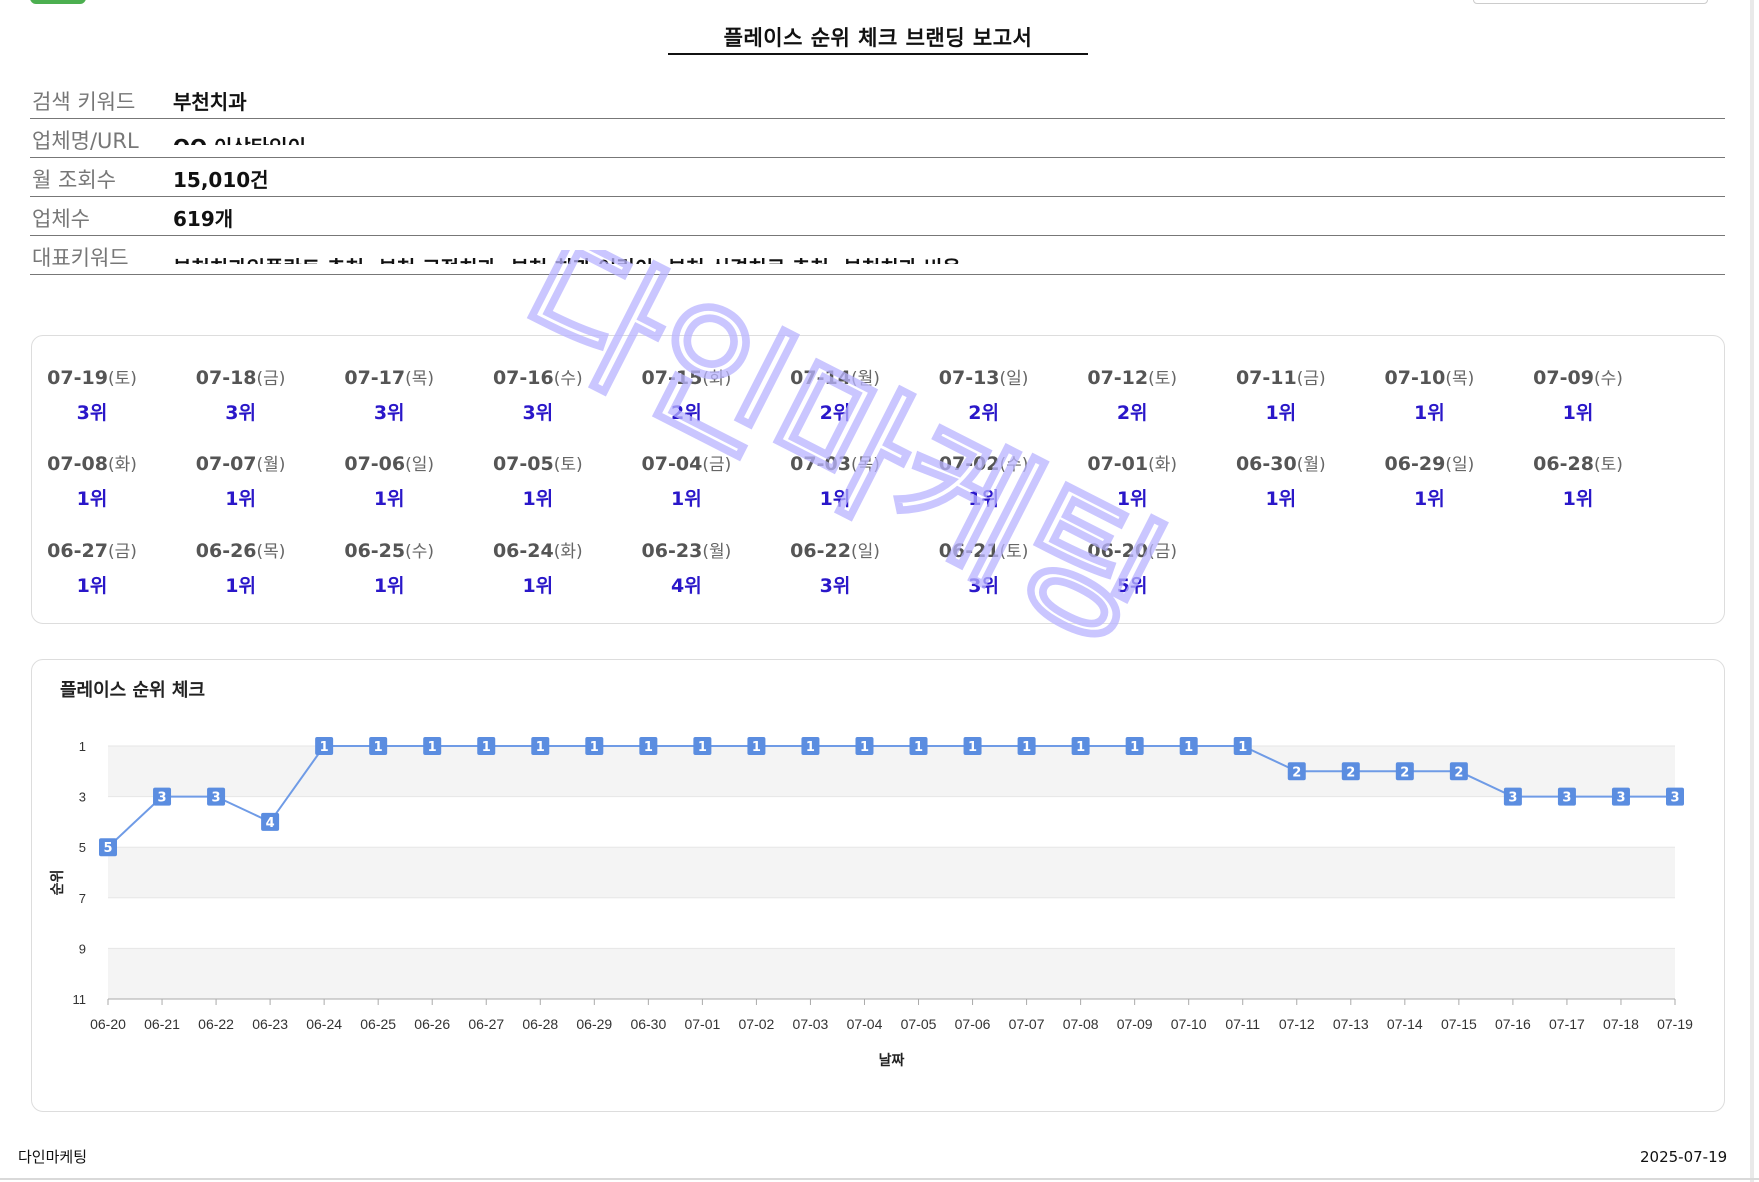 The image size is (1759, 1182). I want to click on y-tick-label: 9, so click(82, 948).